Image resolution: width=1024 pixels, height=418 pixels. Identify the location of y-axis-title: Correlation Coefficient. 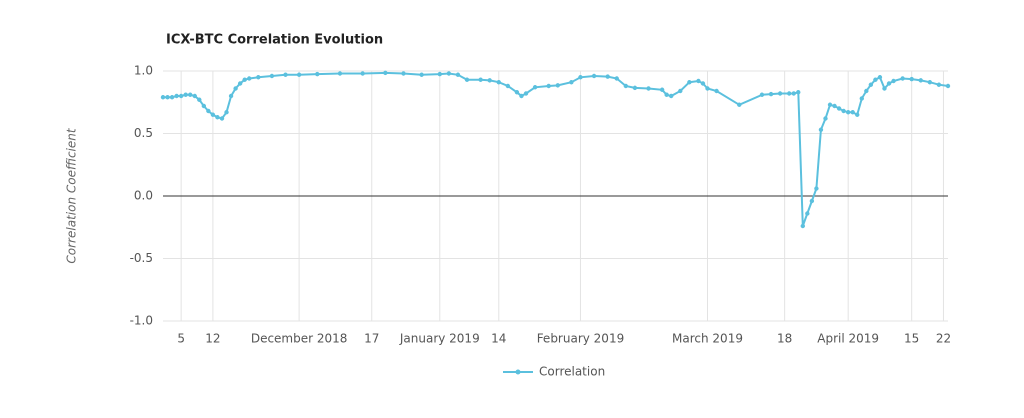
(72, 195).